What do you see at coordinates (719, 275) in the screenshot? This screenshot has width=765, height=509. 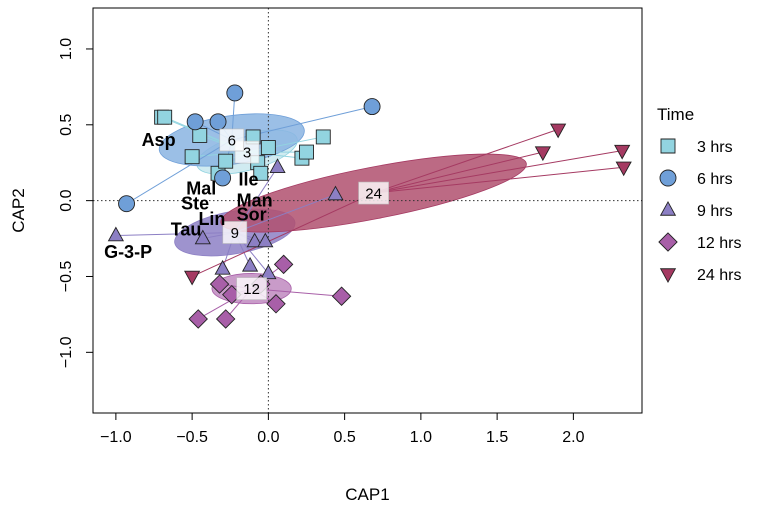 I see `legend-label-24: 24 hrs` at bounding box center [719, 275].